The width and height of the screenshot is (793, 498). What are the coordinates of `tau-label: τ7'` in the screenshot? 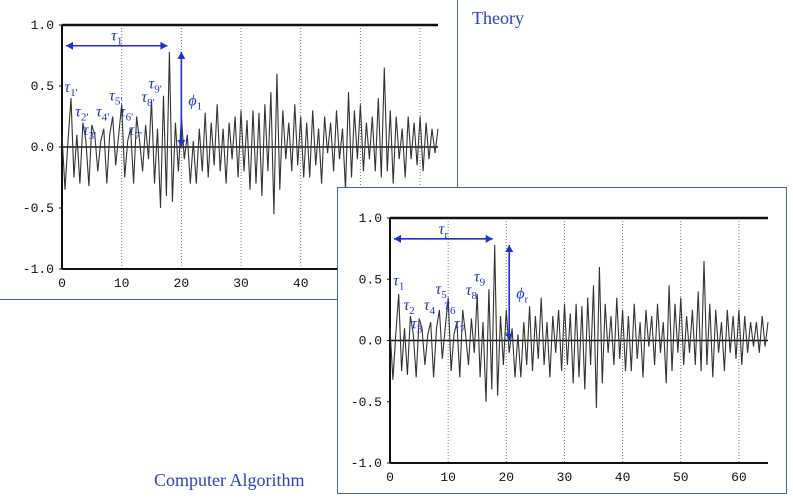 It's located at (135, 132).